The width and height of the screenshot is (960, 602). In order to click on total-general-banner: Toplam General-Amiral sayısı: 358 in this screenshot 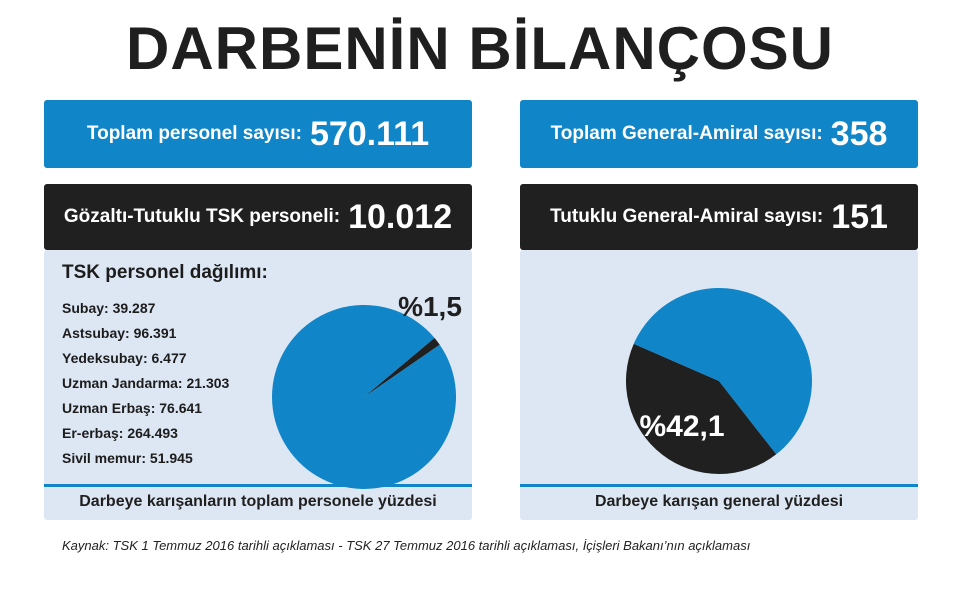, I will do `click(719, 134)`.